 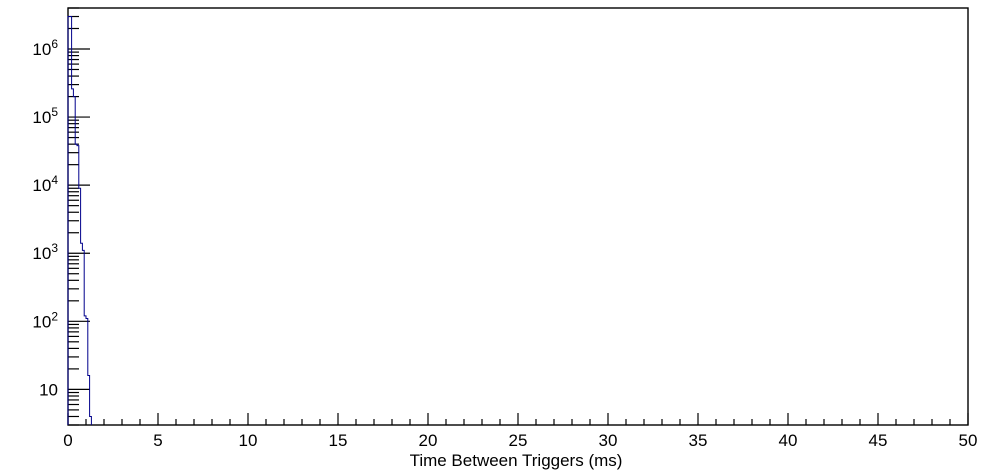 What do you see at coordinates (67, 440) in the screenshot?
I see `x-tick-label: 0` at bounding box center [67, 440].